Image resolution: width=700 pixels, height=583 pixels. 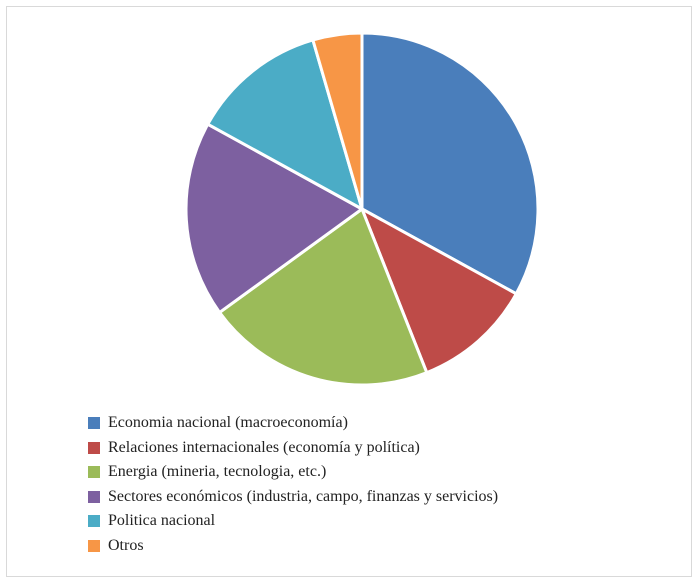 What do you see at coordinates (293, 521) in the screenshot?
I see `legend-item-politica-nacional: Politica nacional` at bounding box center [293, 521].